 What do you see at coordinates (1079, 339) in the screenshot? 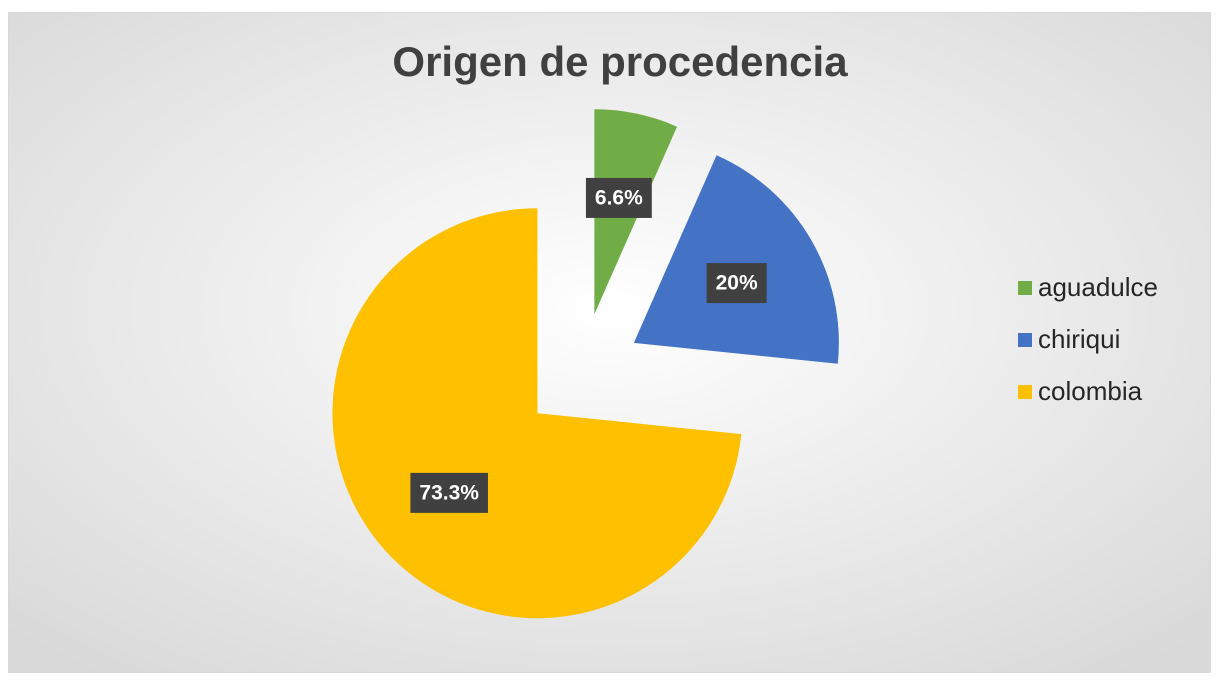
I see `legend-label: chiriqui` at bounding box center [1079, 339].